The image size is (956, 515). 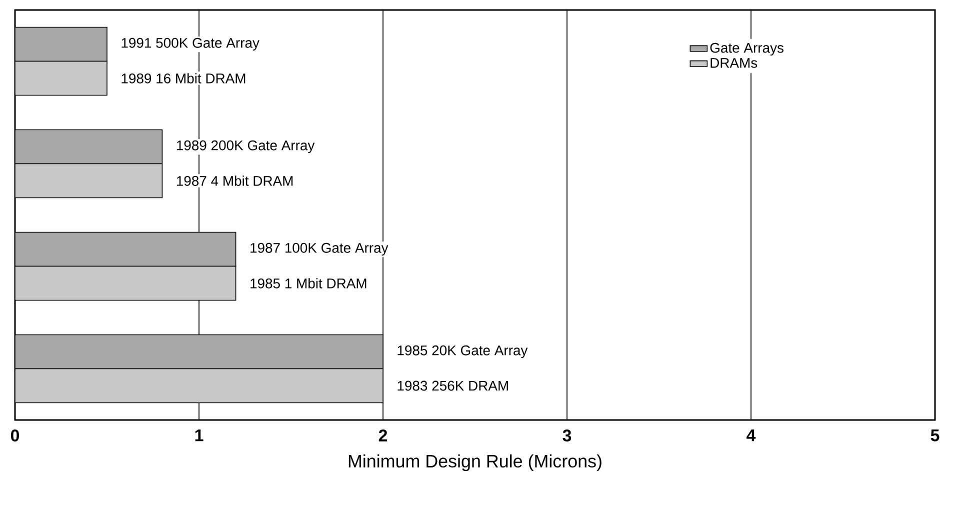 I want to click on x-tick-label: 4, so click(x=751, y=436).